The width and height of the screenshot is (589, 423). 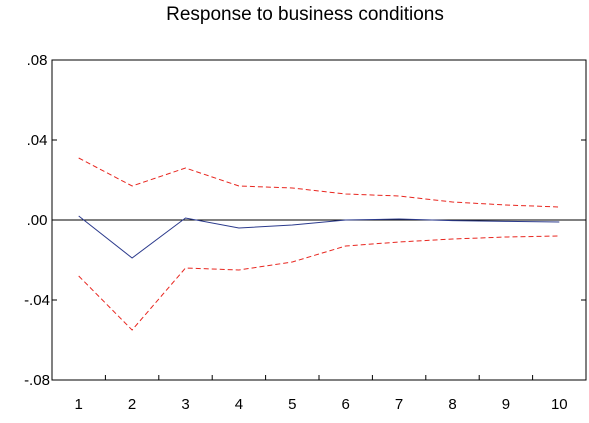 I want to click on x-tick-label: 10, so click(x=559, y=404).